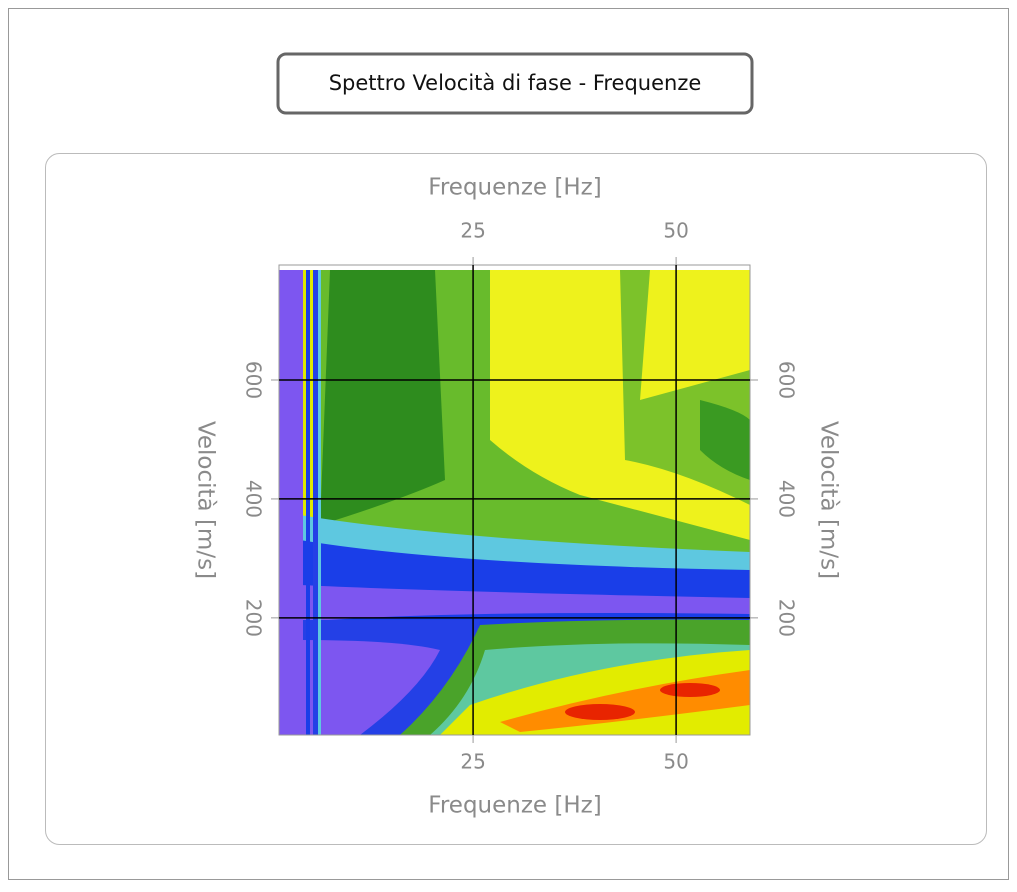 The height and width of the screenshot is (892, 1017). I want to click on x-axis-label-bottom: Frequenze [Hz], so click(514, 806).